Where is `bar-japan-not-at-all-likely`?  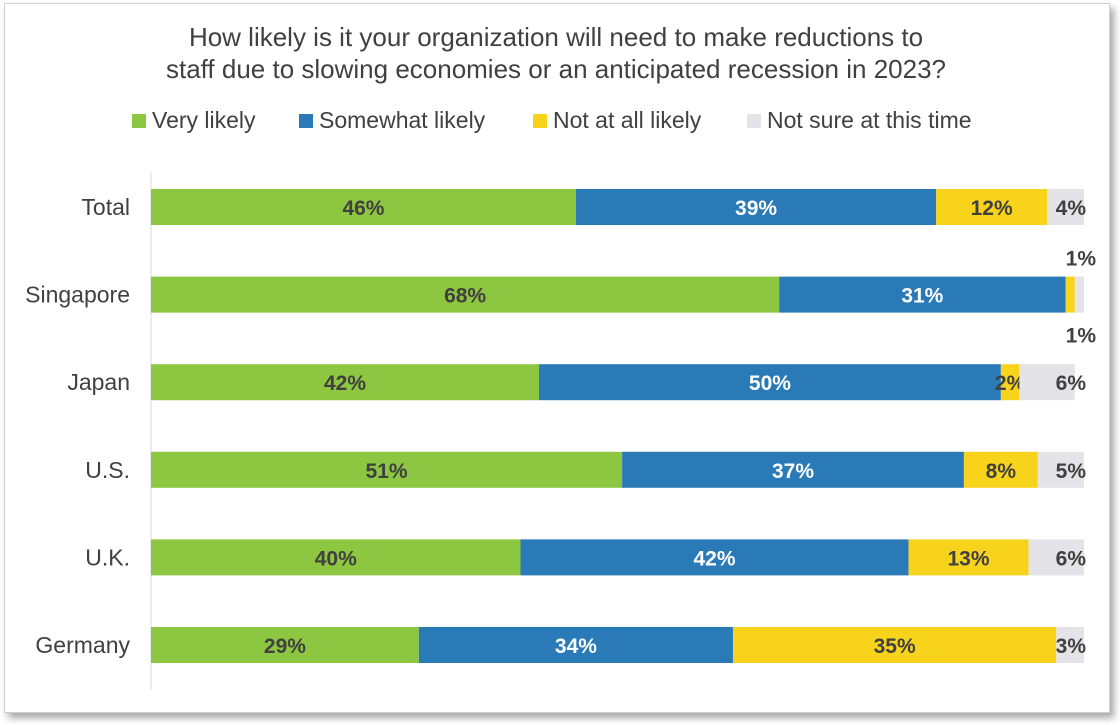 bar-japan-not-at-all-likely is located at coordinates (1010, 382).